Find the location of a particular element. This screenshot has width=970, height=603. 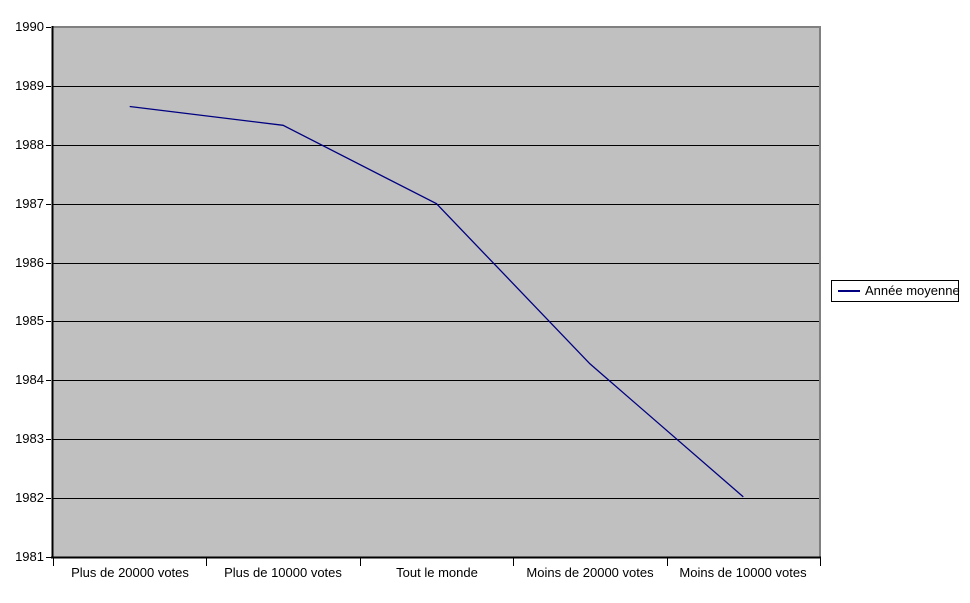

y-axis-tick-label: 1988 is located at coordinates (29, 144).